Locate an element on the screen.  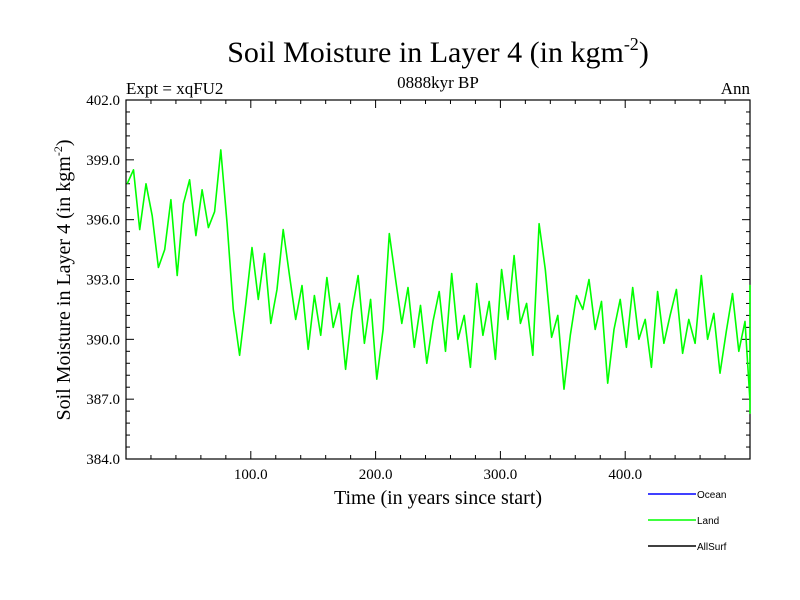
legend-label-allsurf: AllSurf is located at coordinates (712, 547).